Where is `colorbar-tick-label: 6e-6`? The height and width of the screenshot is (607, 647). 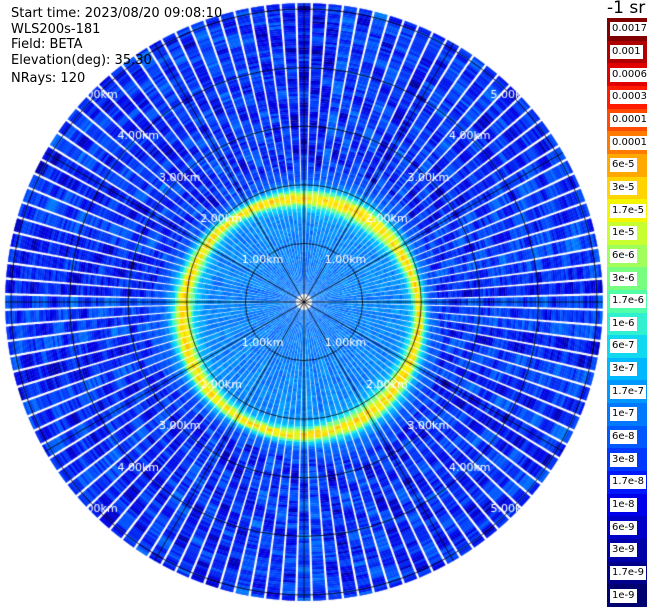
colorbar-tick-label: 6e-6 is located at coordinates (623, 255).